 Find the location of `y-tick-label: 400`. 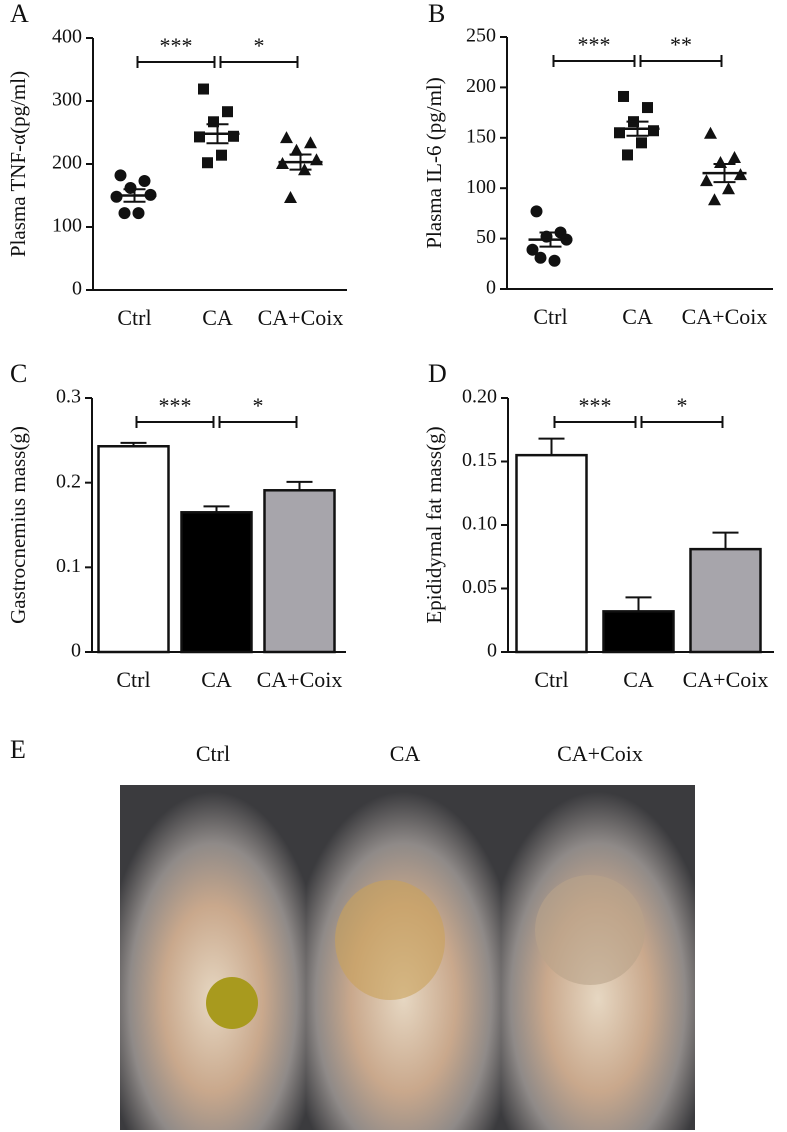

y-tick-label: 400 is located at coordinates (67, 37).